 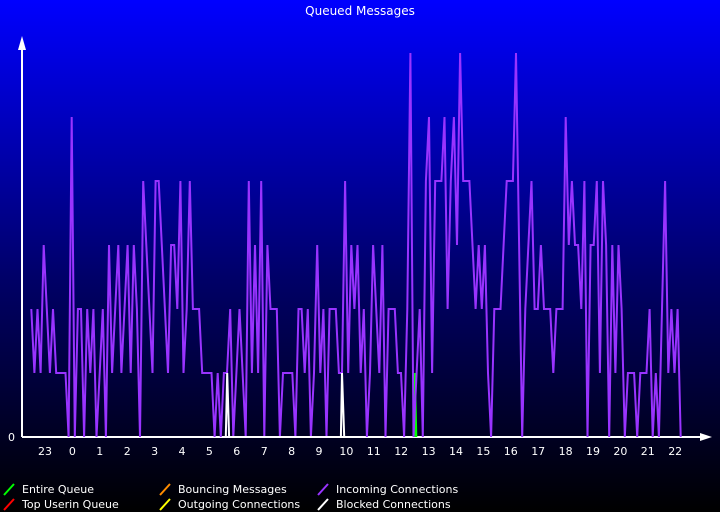 I want to click on x-tick-label: 0, so click(x=72, y=451).